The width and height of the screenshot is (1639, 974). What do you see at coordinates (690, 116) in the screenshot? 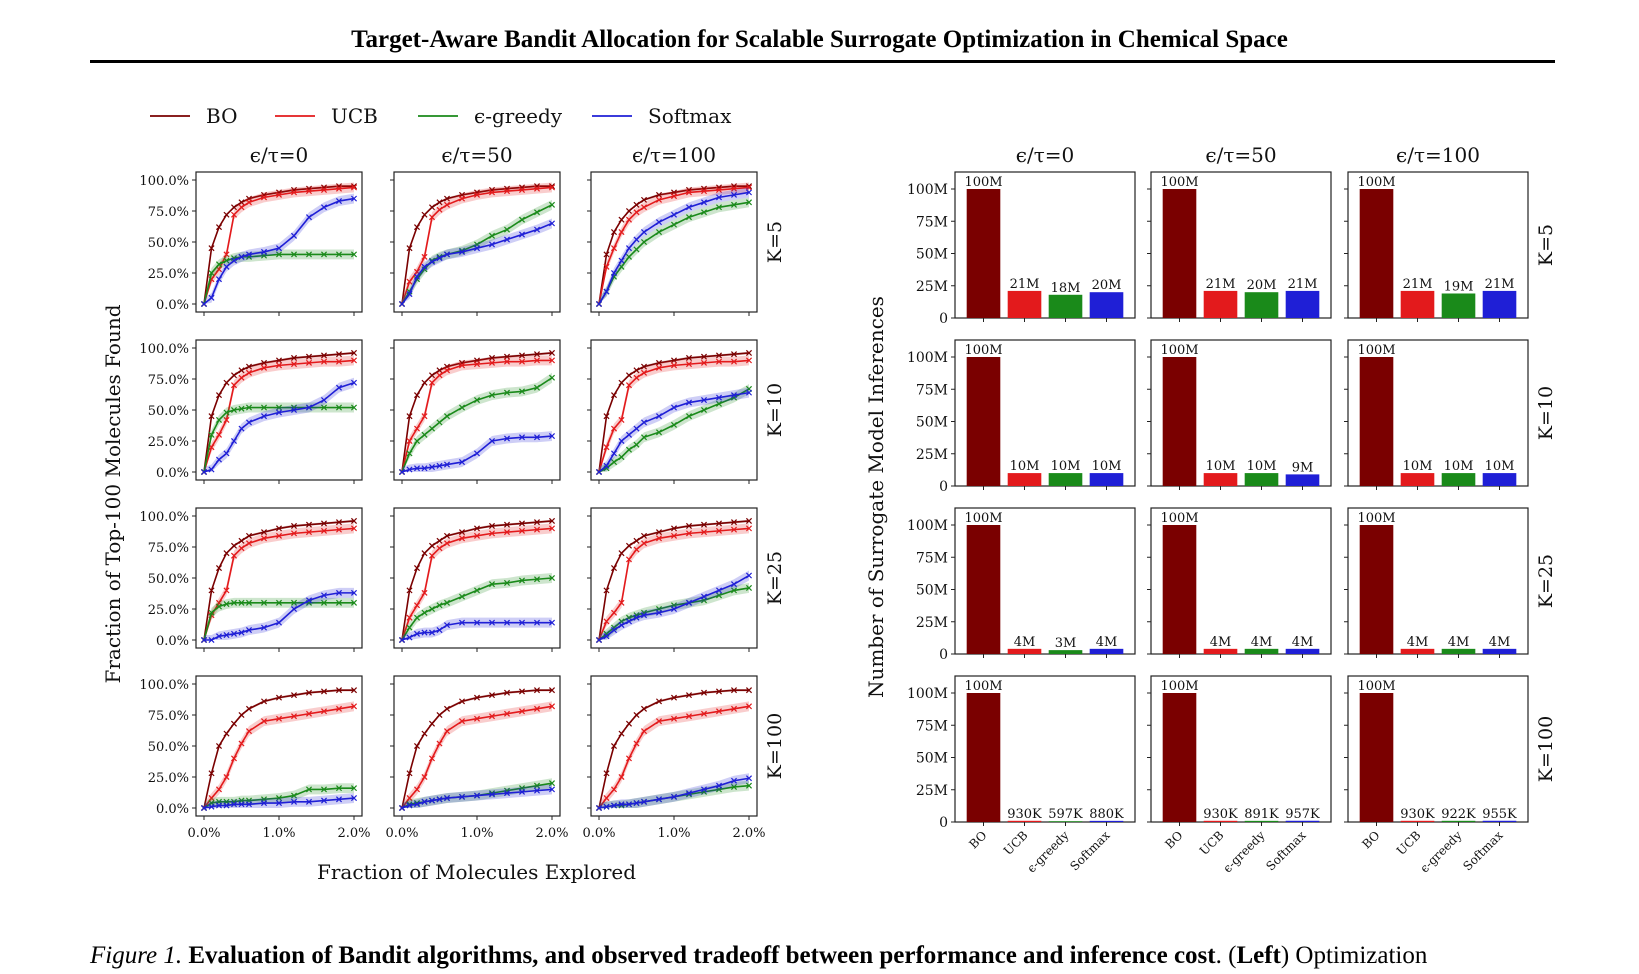
I see `legend-label: Softmax` at bounding box center [690, 116].